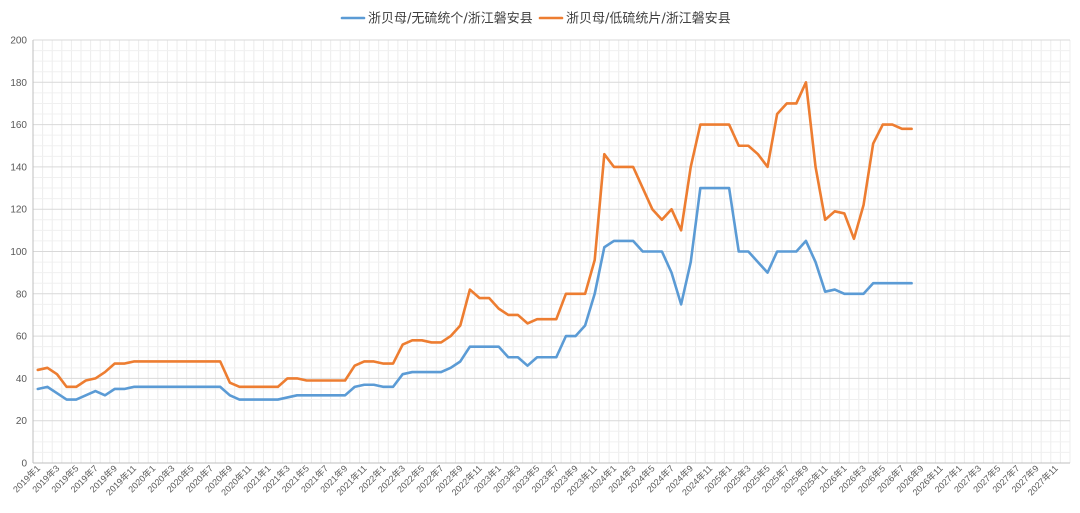  I want to click on y-tick-label: 120, so click(18, 210).